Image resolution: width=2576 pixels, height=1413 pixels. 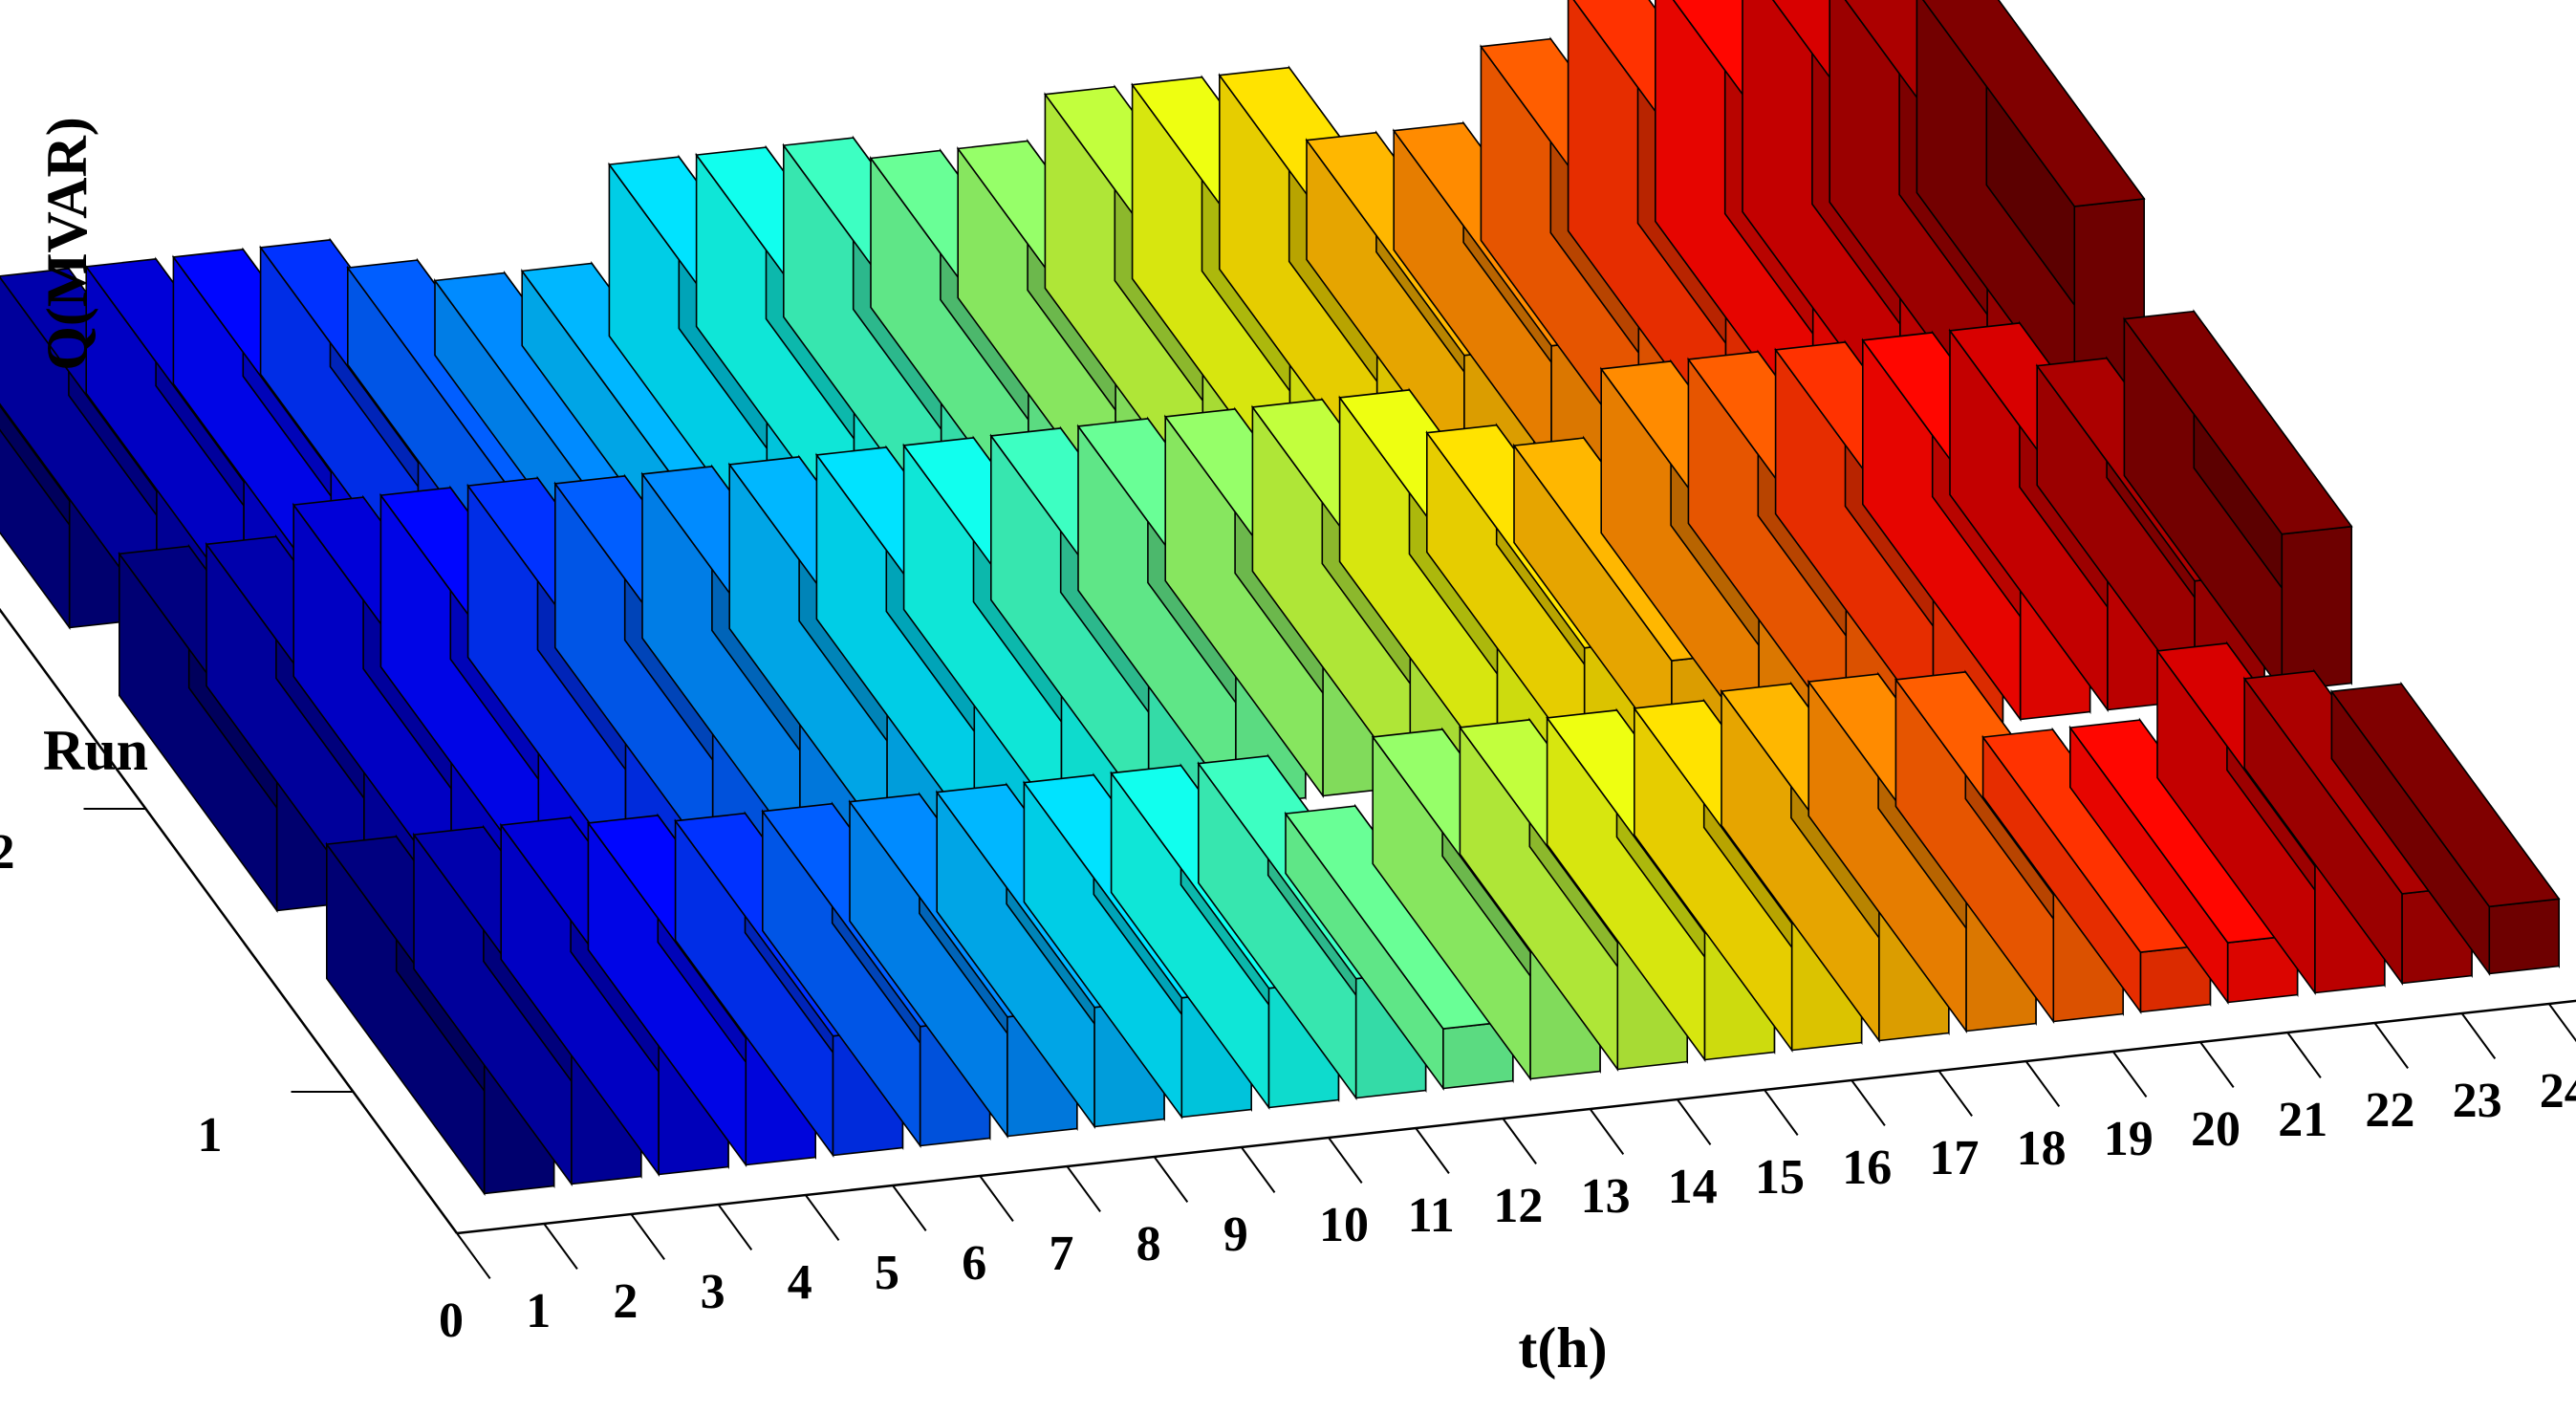 What do you see at coordinates (1431, 1215) in the screenshot?
I see `x-tick-label: 11` at bounding box center [1431, 1215].